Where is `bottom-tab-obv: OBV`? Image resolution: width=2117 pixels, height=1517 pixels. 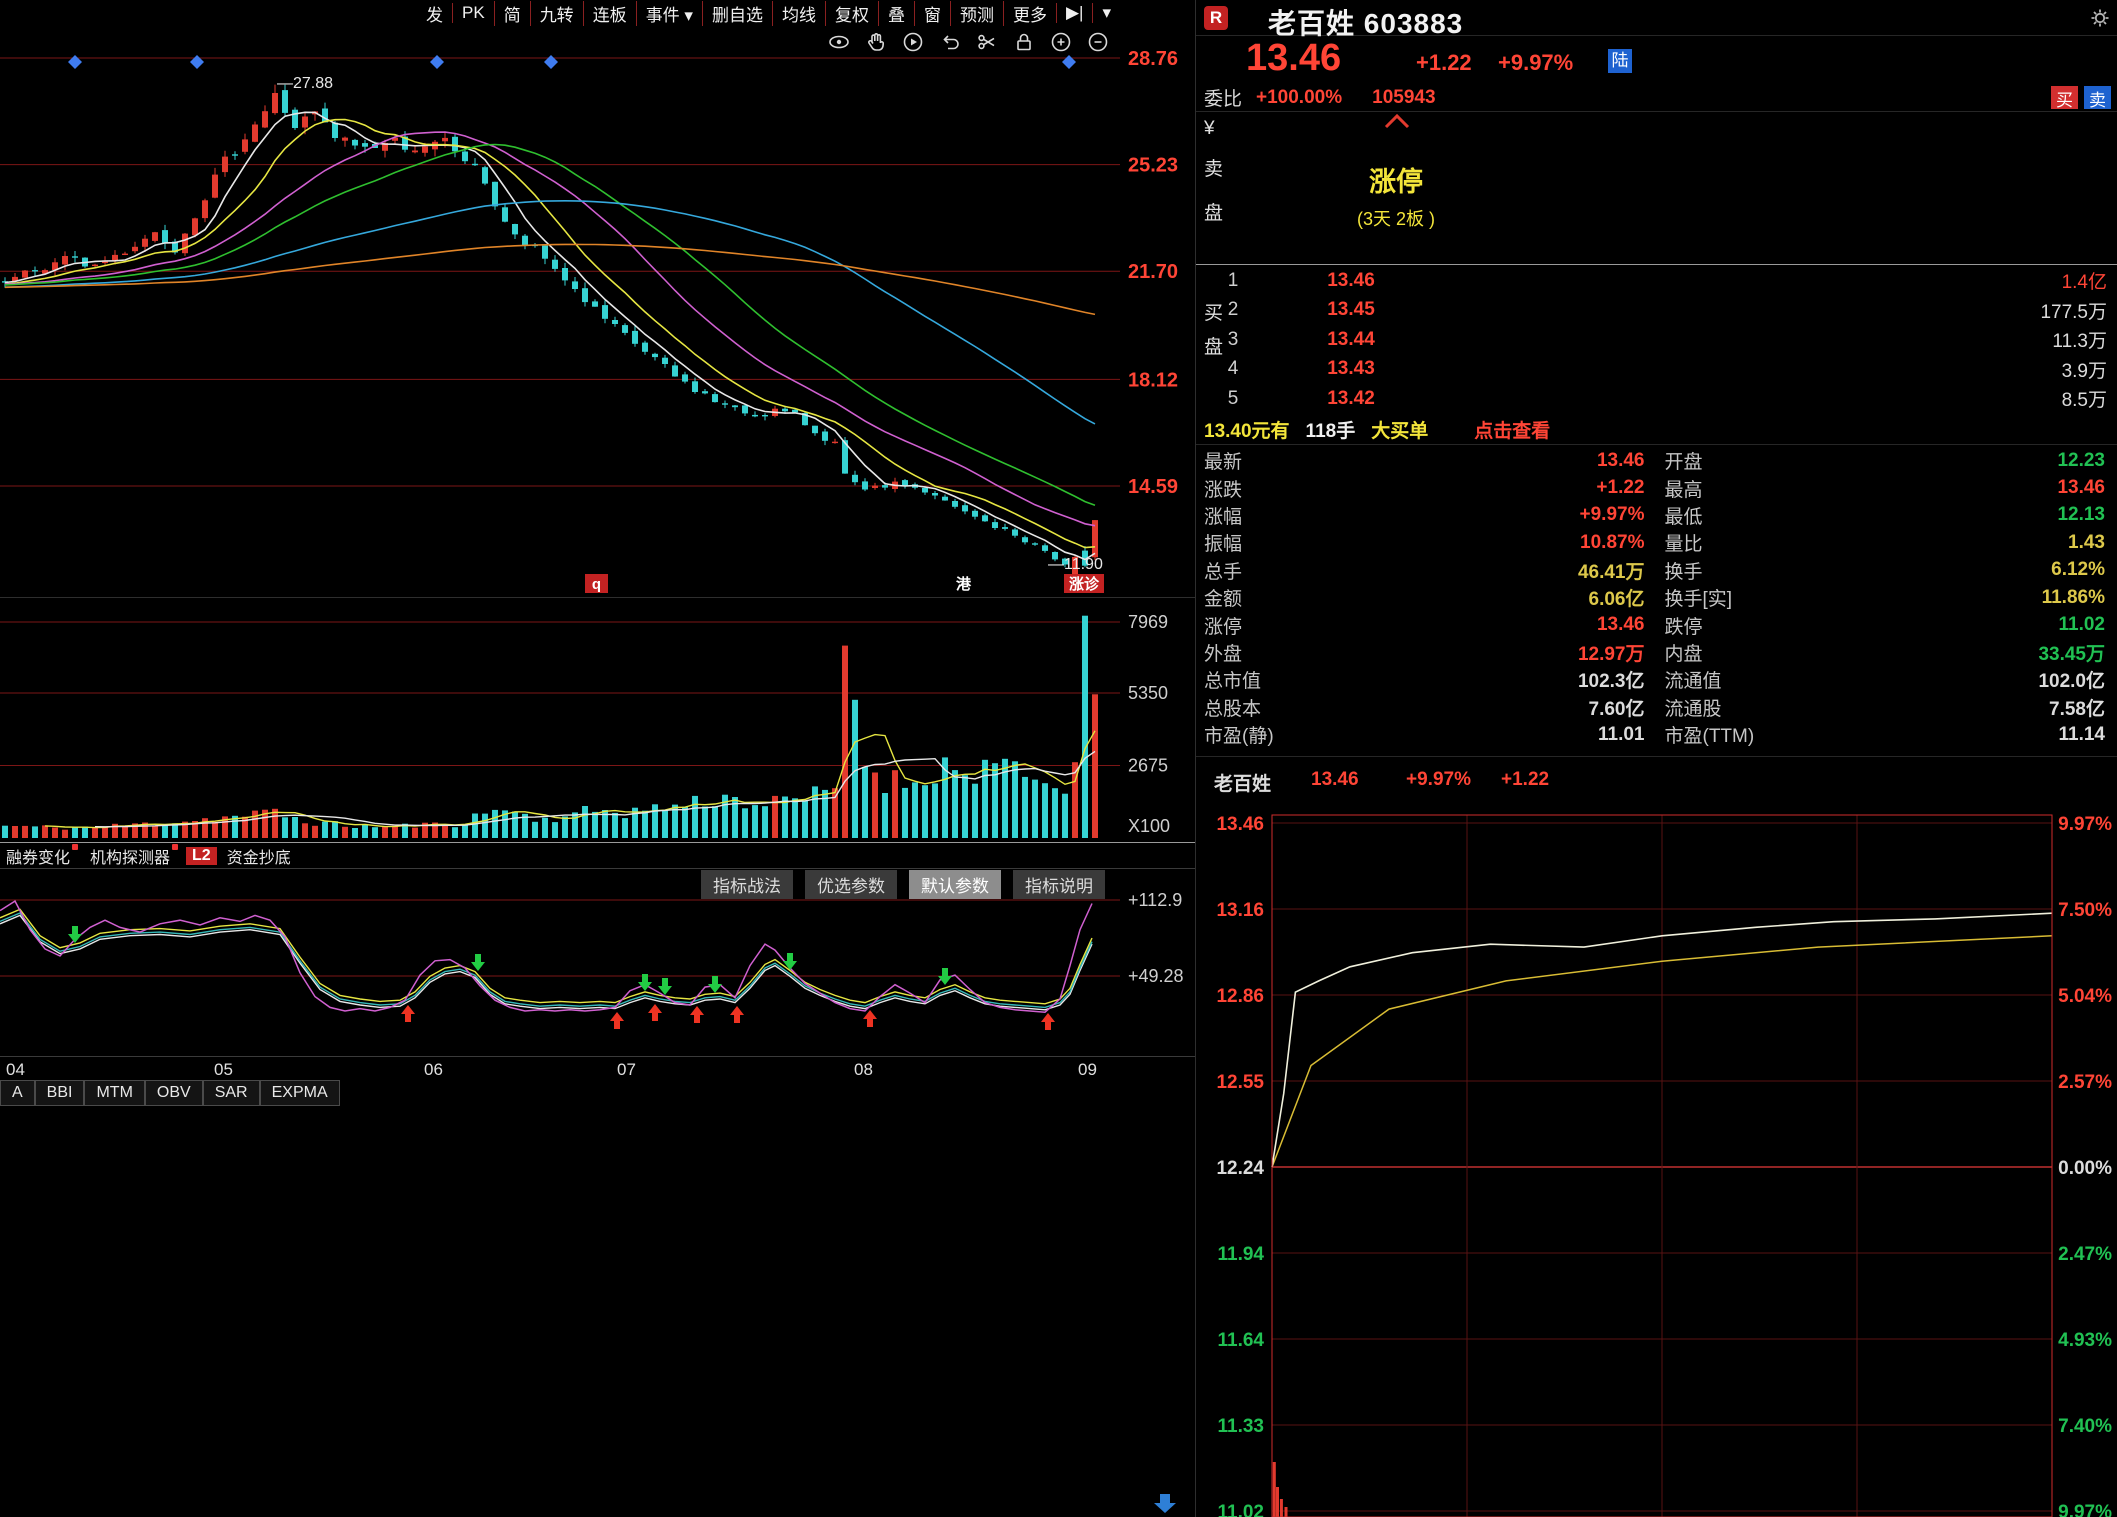
bottom-tab-obv: OBV is located at coordinates (173, 1093).